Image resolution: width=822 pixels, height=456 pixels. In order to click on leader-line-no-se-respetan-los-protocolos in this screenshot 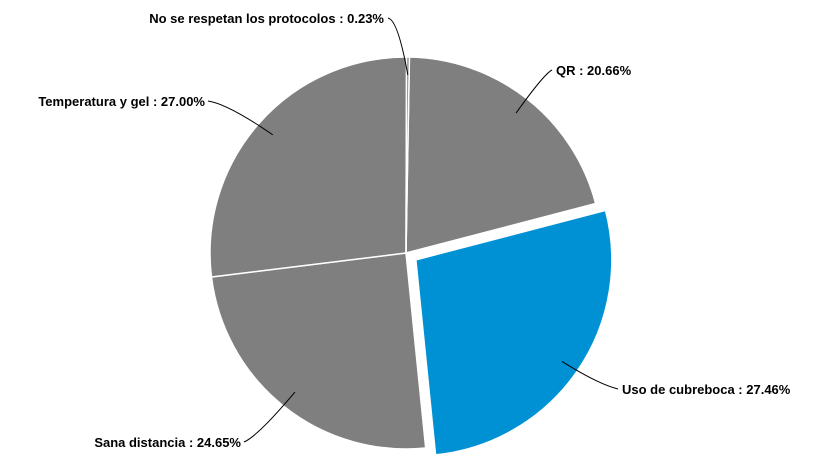, I will do `click(398, 46)`.